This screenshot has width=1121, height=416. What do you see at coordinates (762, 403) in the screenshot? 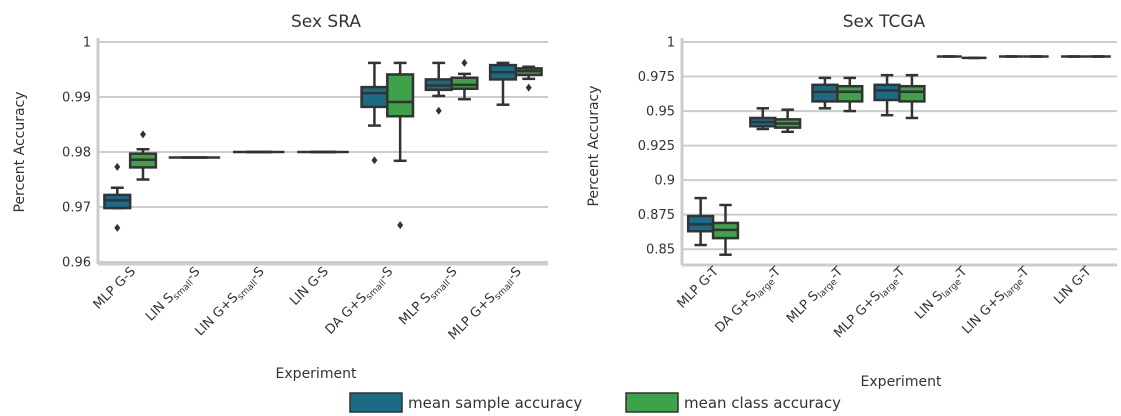
I see `legend-label-class: mean class accuracy` at bounding box center [762, 403].